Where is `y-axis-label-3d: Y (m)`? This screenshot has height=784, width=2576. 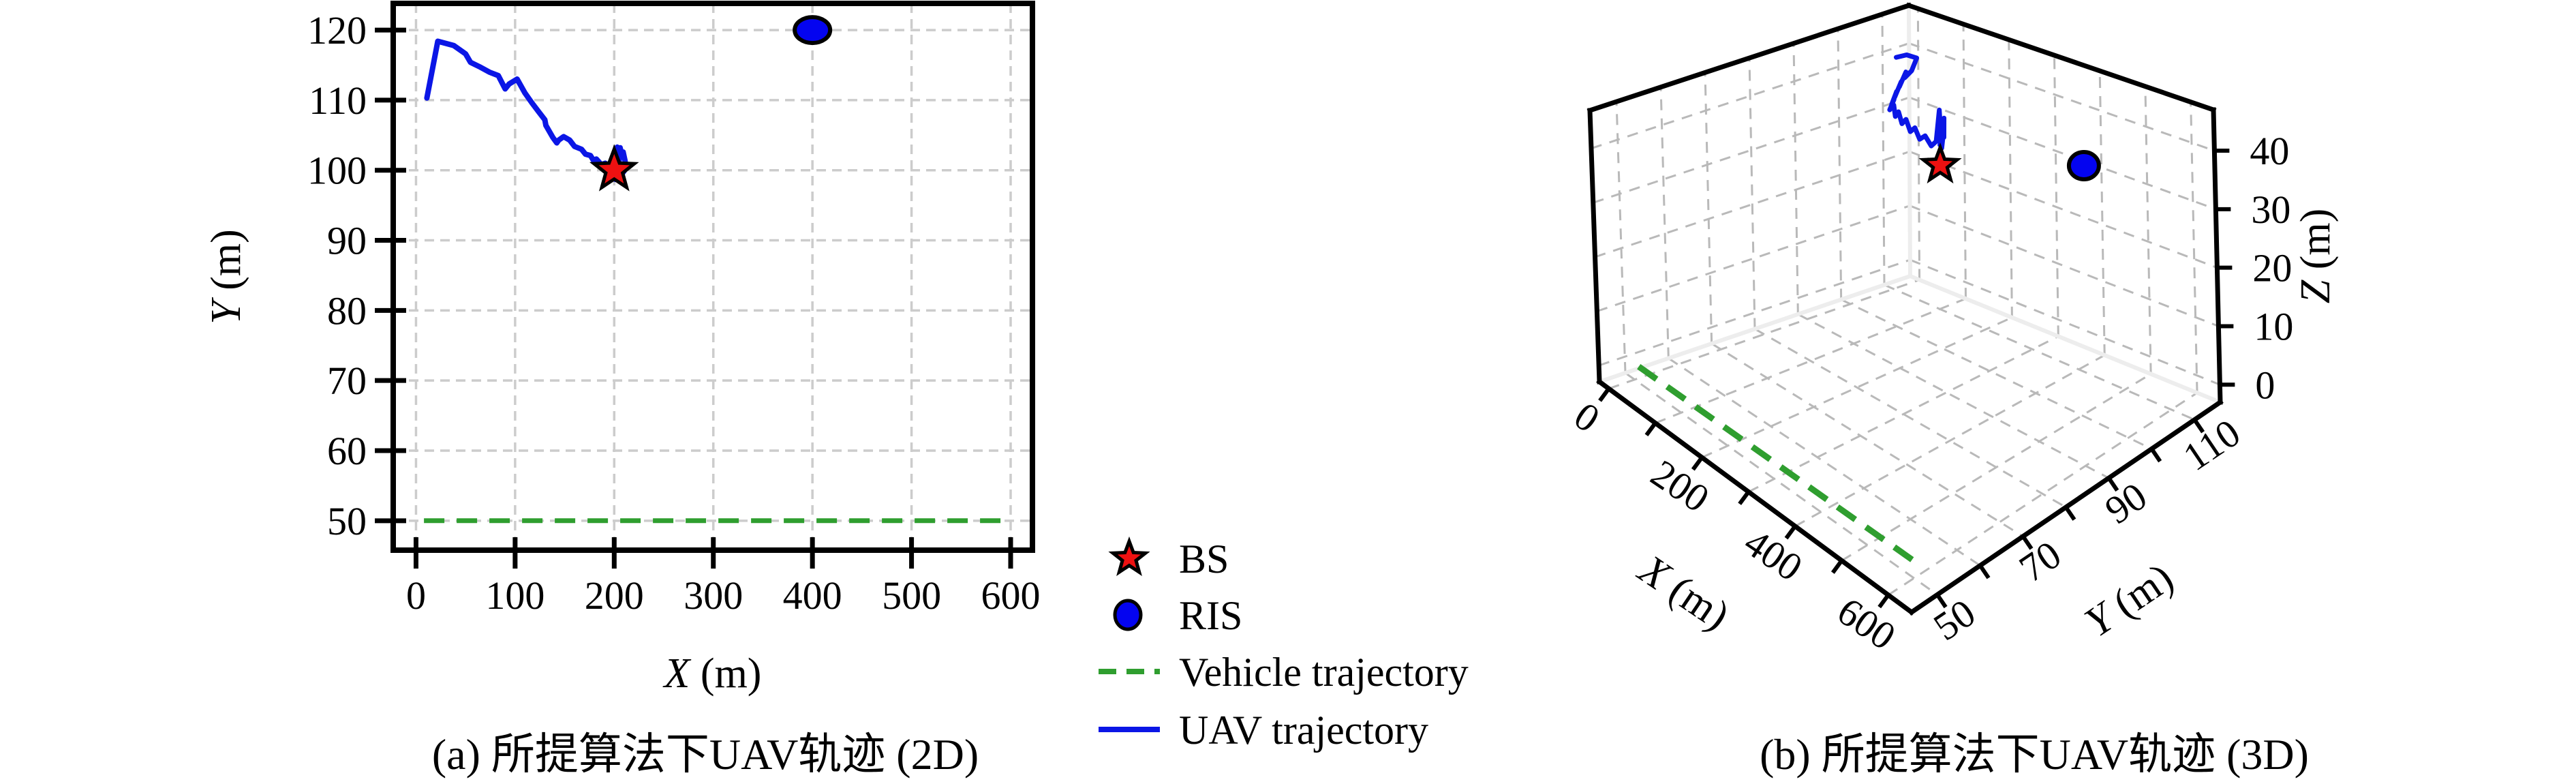 y-axis-label-3d: Y (m) is located at coordinates (2128, 600).